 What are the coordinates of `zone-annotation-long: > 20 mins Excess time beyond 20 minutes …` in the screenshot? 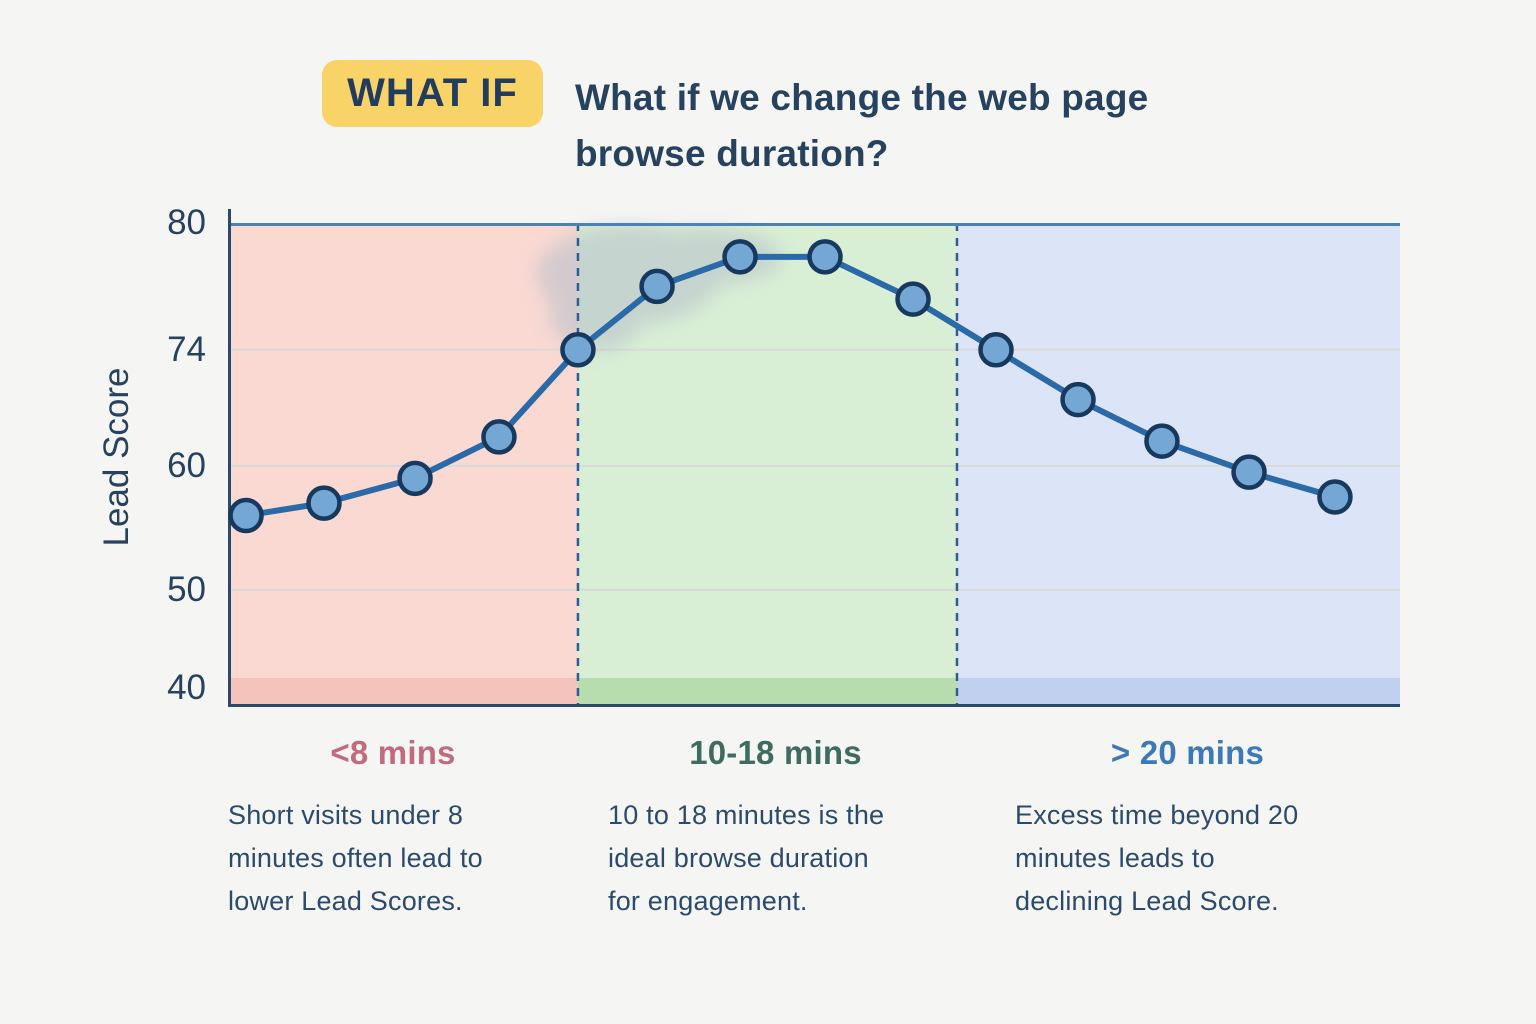 It's located at (1187, 828).